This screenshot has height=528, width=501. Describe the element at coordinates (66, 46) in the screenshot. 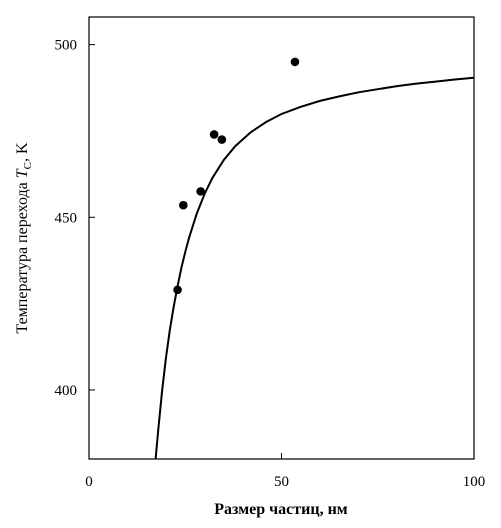

I see `y-tick-label: 500` at that location.